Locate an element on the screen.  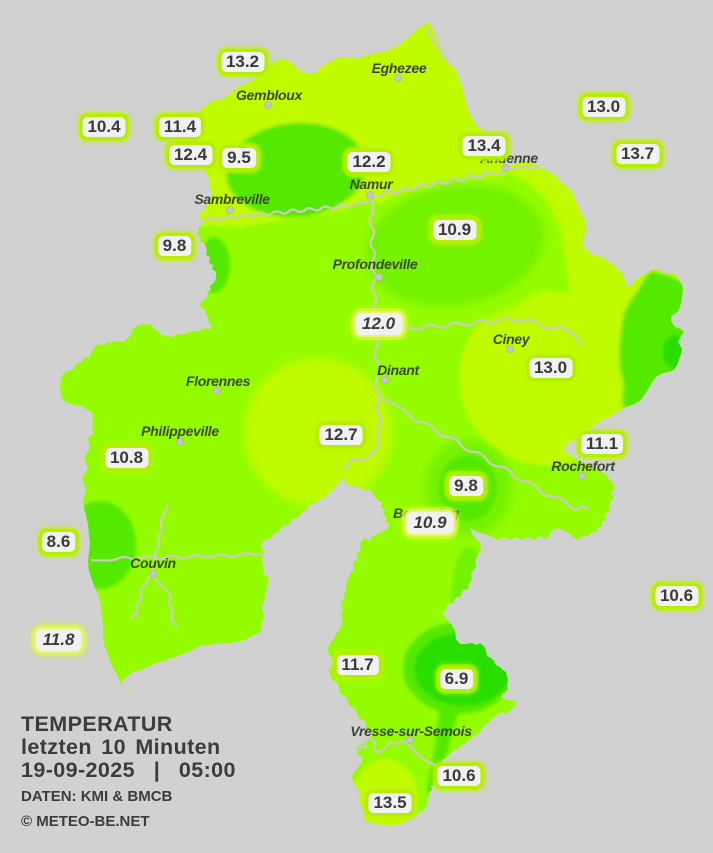
svg-text: Sambreville is located at coordinates (232, 199).